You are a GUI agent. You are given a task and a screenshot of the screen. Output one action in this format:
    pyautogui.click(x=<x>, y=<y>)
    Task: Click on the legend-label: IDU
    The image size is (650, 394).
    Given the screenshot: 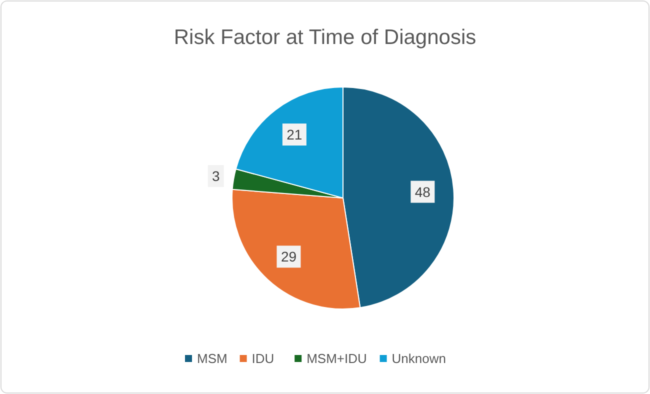 What is the action you would take?
    pyautogui.click(x=263, y=358)
    